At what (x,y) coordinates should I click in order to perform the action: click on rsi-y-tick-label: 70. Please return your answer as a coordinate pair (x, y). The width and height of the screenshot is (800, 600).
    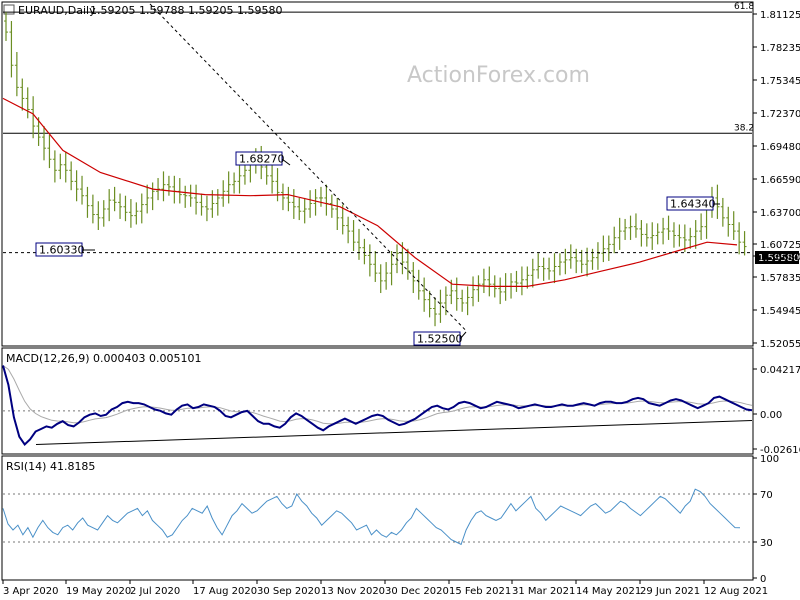
    Looking at the image, I should click on (766, 495).